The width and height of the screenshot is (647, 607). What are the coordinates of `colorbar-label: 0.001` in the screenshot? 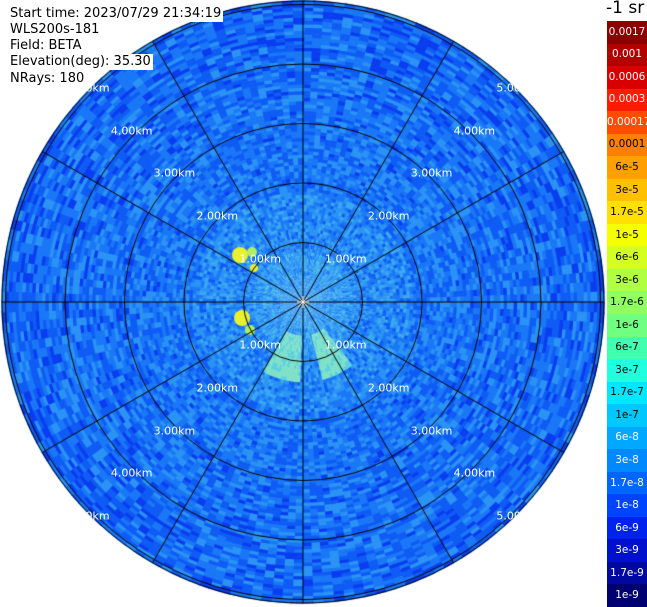 It's located at (627, 54).